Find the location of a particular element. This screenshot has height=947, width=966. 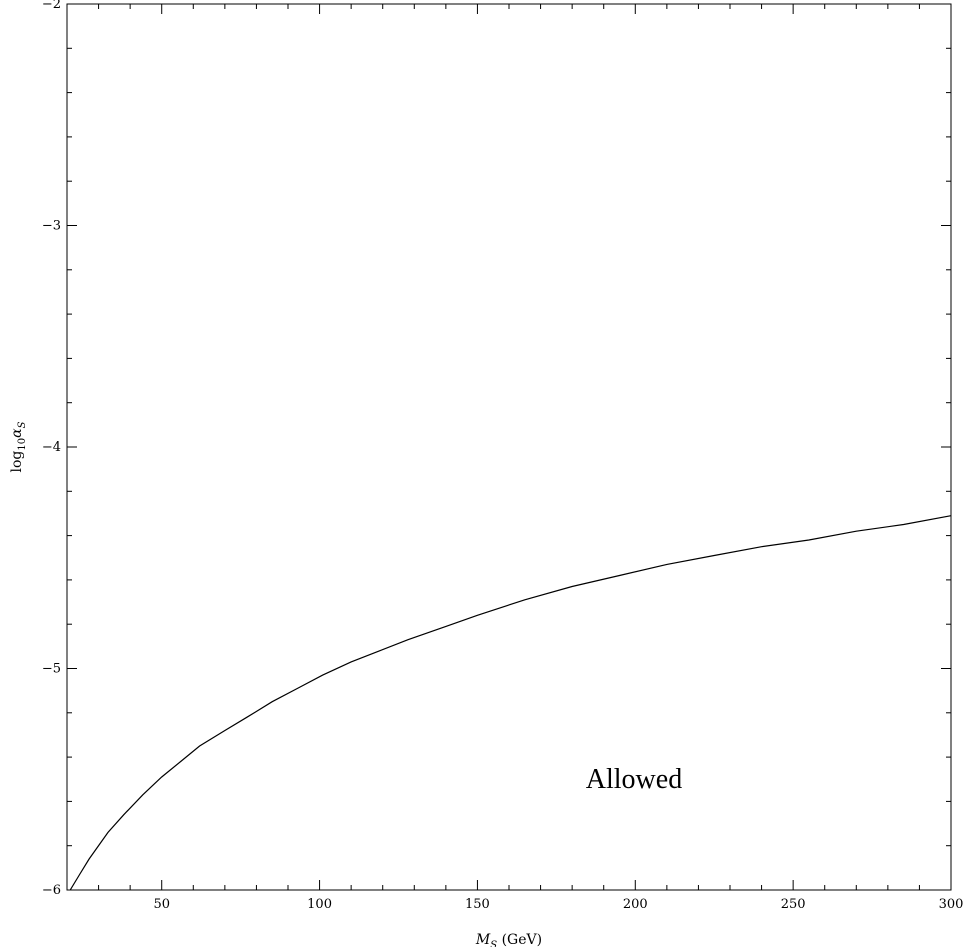

y-tick-label: −6 is located at coordinates (51, 890).